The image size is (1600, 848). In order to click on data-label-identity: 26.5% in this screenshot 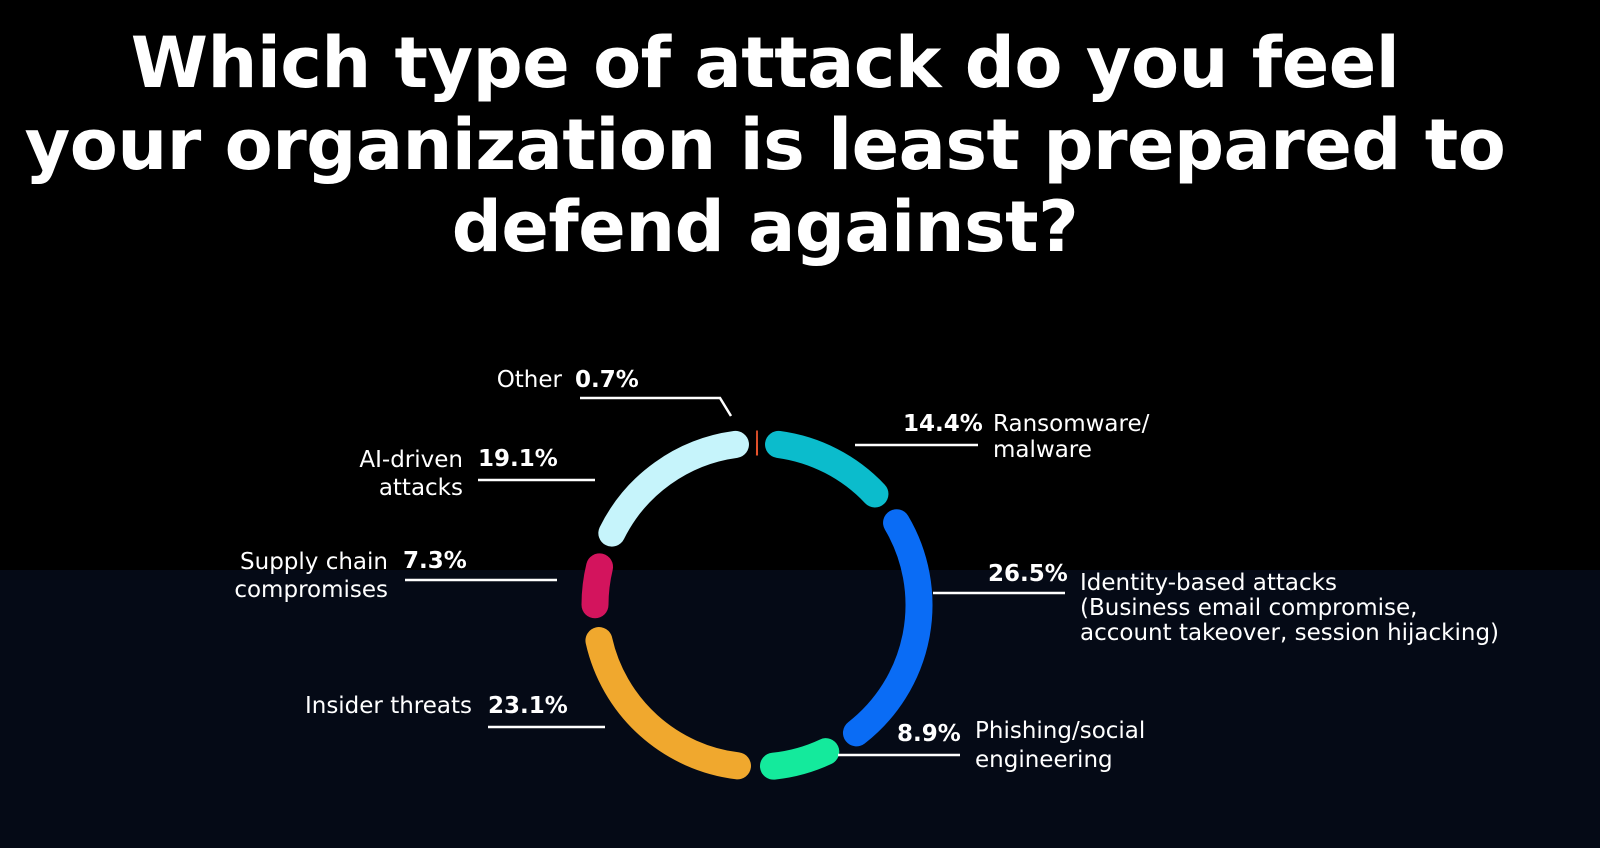, I will do `click(1028, 574)`.